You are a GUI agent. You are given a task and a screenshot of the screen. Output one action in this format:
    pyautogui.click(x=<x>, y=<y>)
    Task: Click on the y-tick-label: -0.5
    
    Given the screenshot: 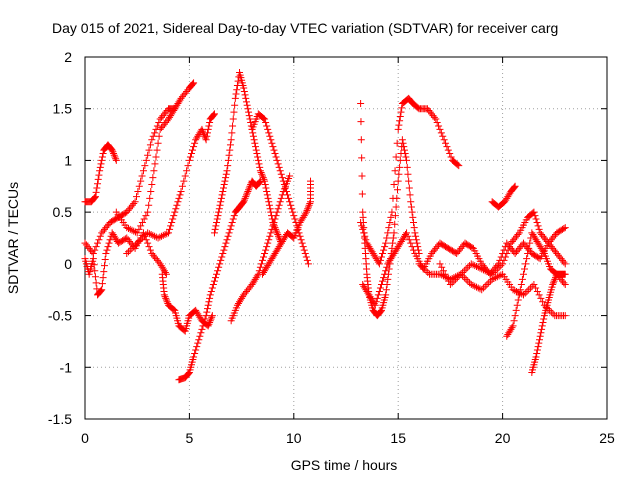 What is the action you would take?
    pyautogui.click(x=60, y=316)
    